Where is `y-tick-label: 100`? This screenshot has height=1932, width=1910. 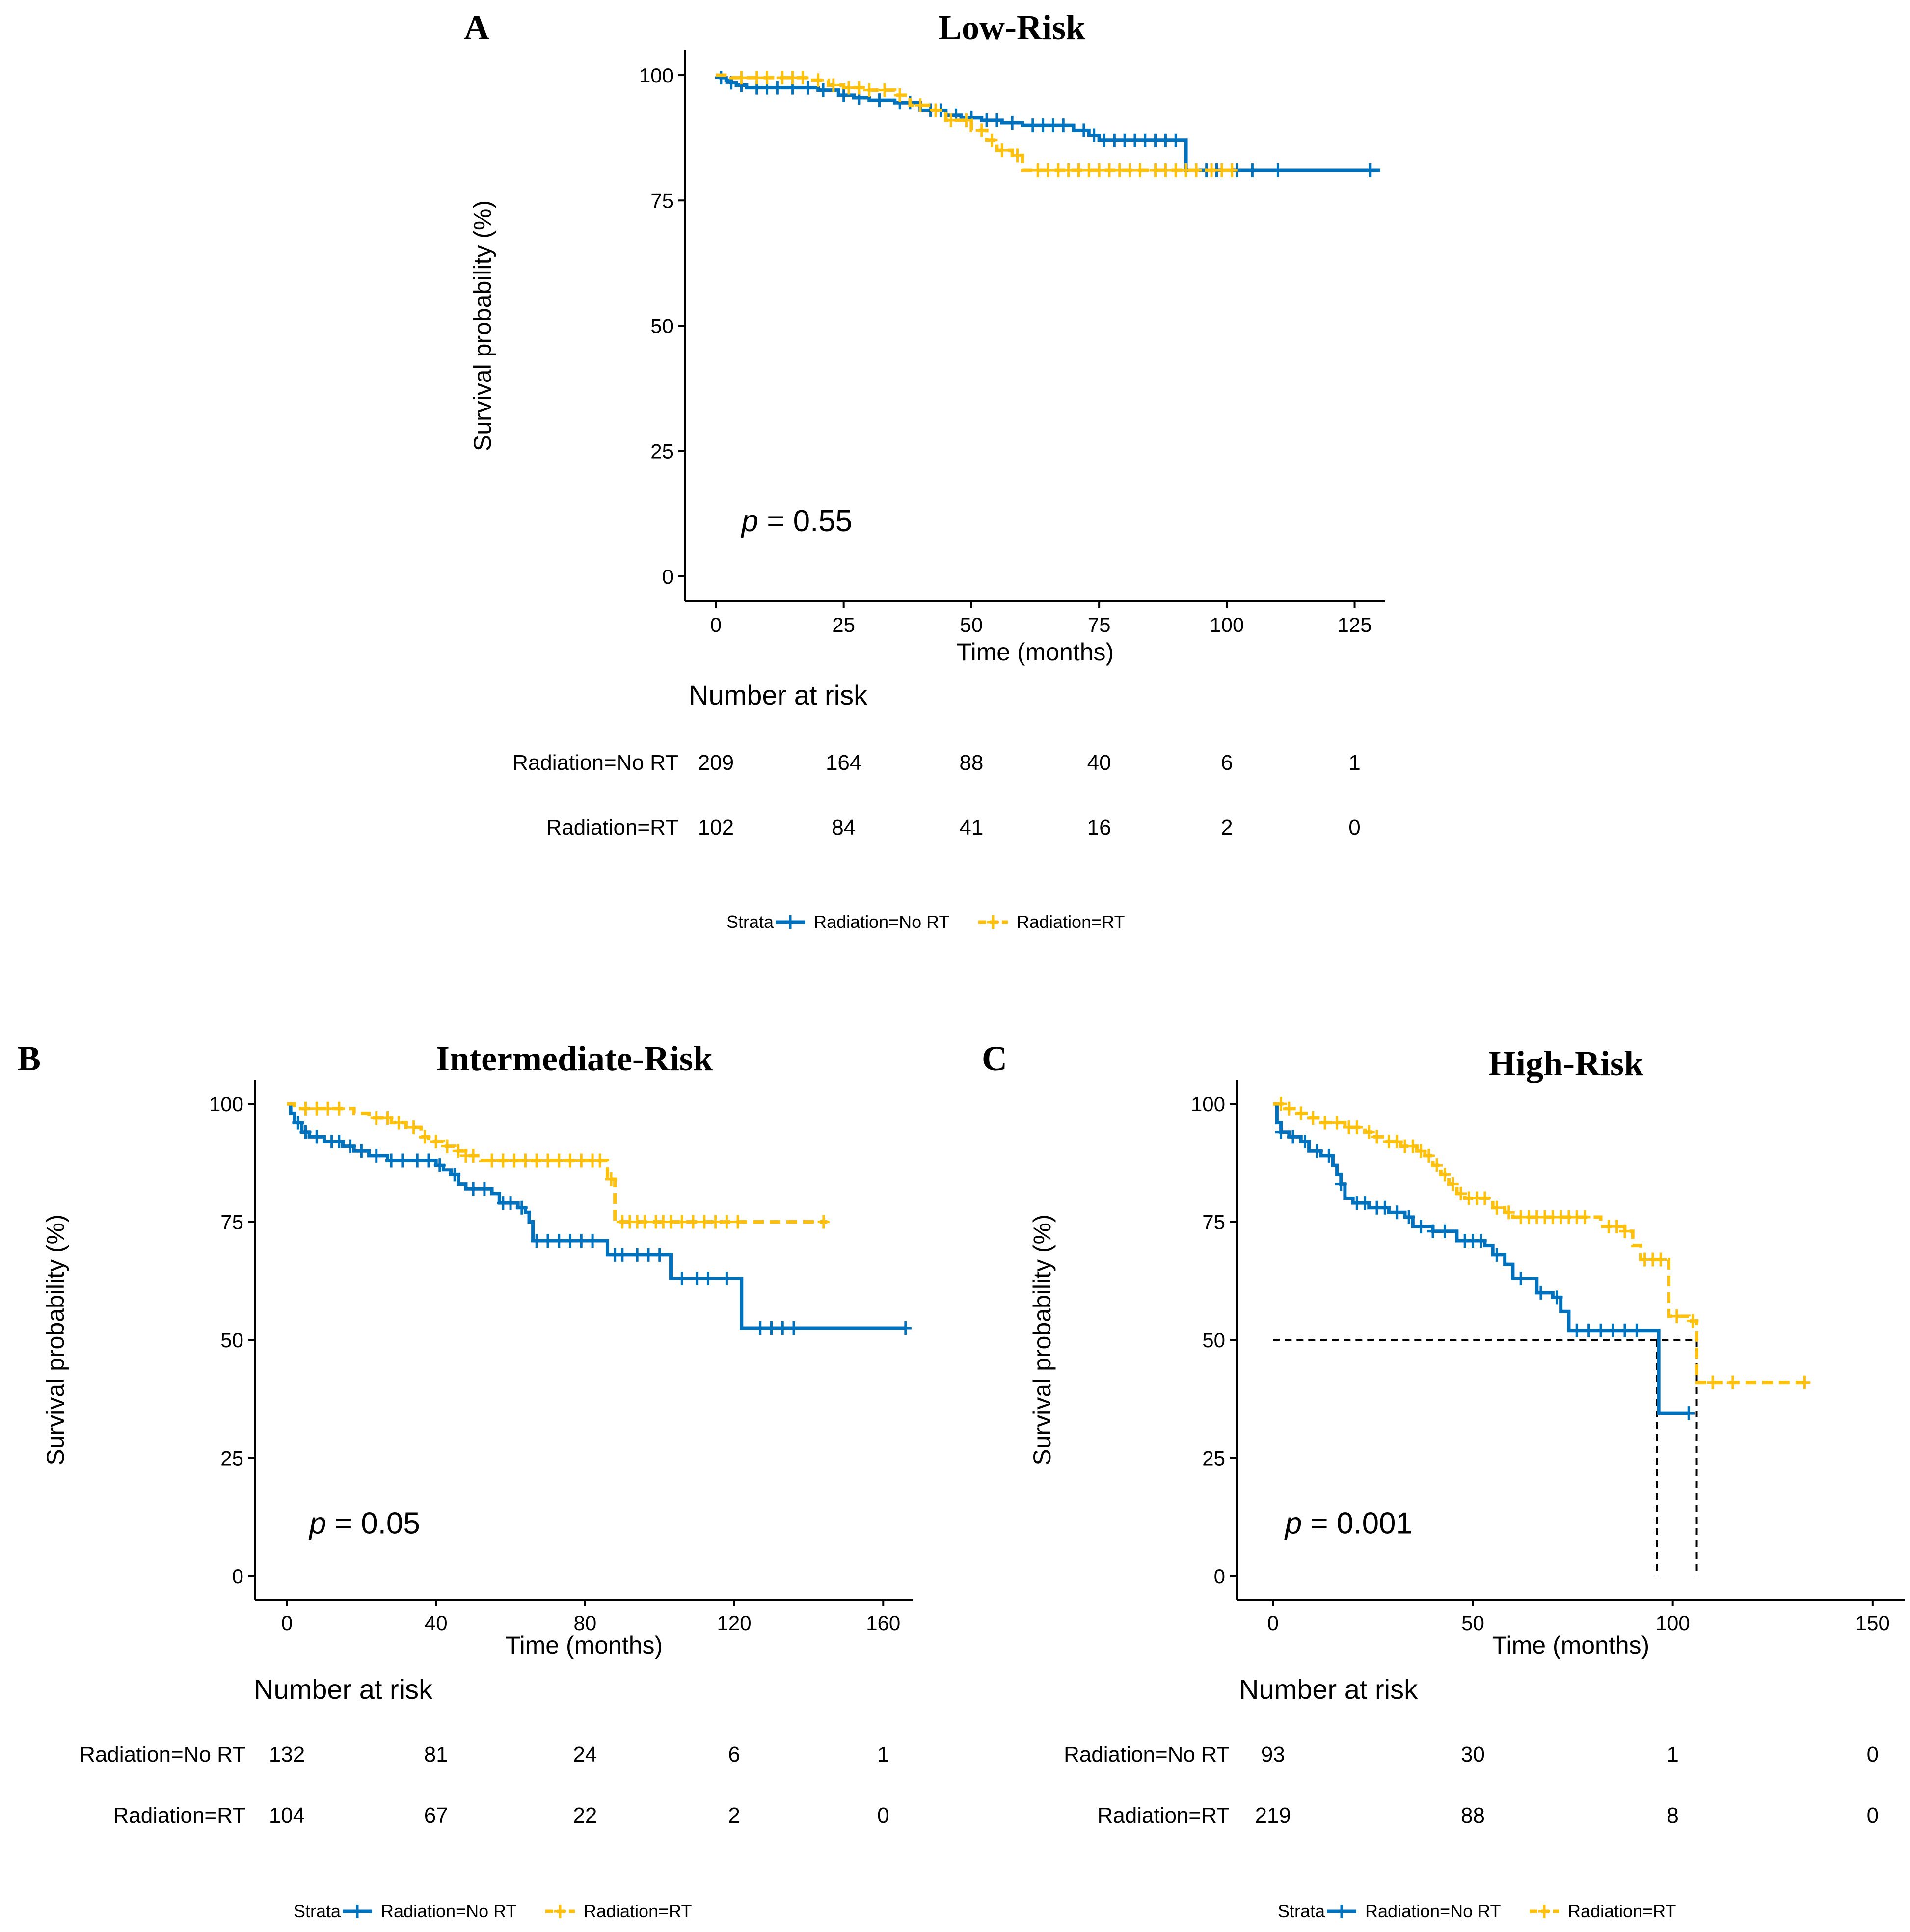
y-tick-label: 100 is located at coordinates (226, 1104).